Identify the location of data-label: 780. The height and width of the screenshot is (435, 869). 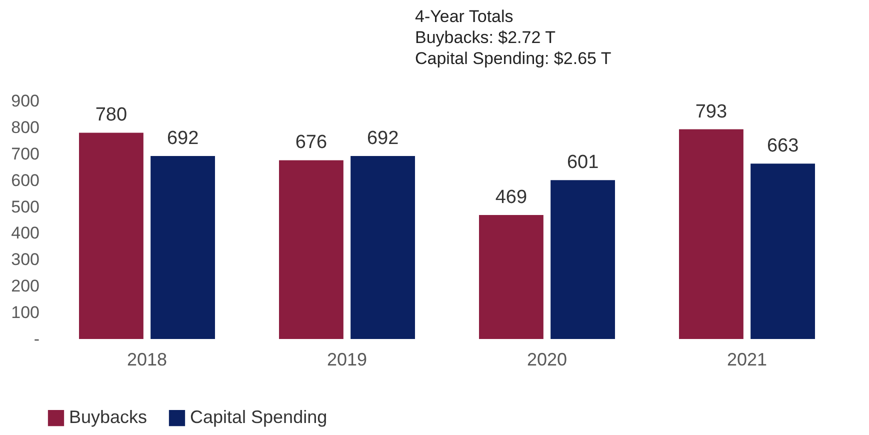
(111, 115).